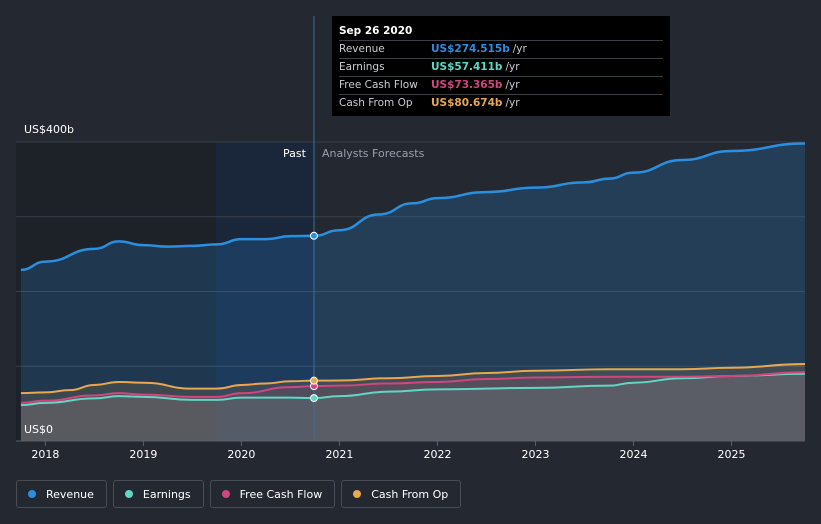 The width and height of the screenshot is (821, 524). I want to click on series-area-free-cash-flow, so click(412, 406).